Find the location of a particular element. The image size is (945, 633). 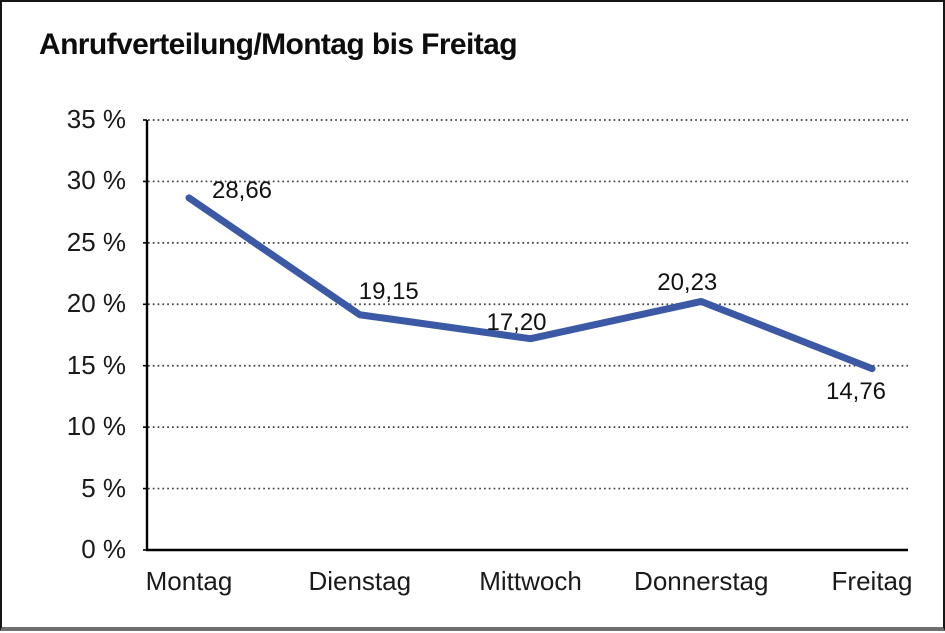

data-point-label: 14,76 is located at coordinates (856, 391).